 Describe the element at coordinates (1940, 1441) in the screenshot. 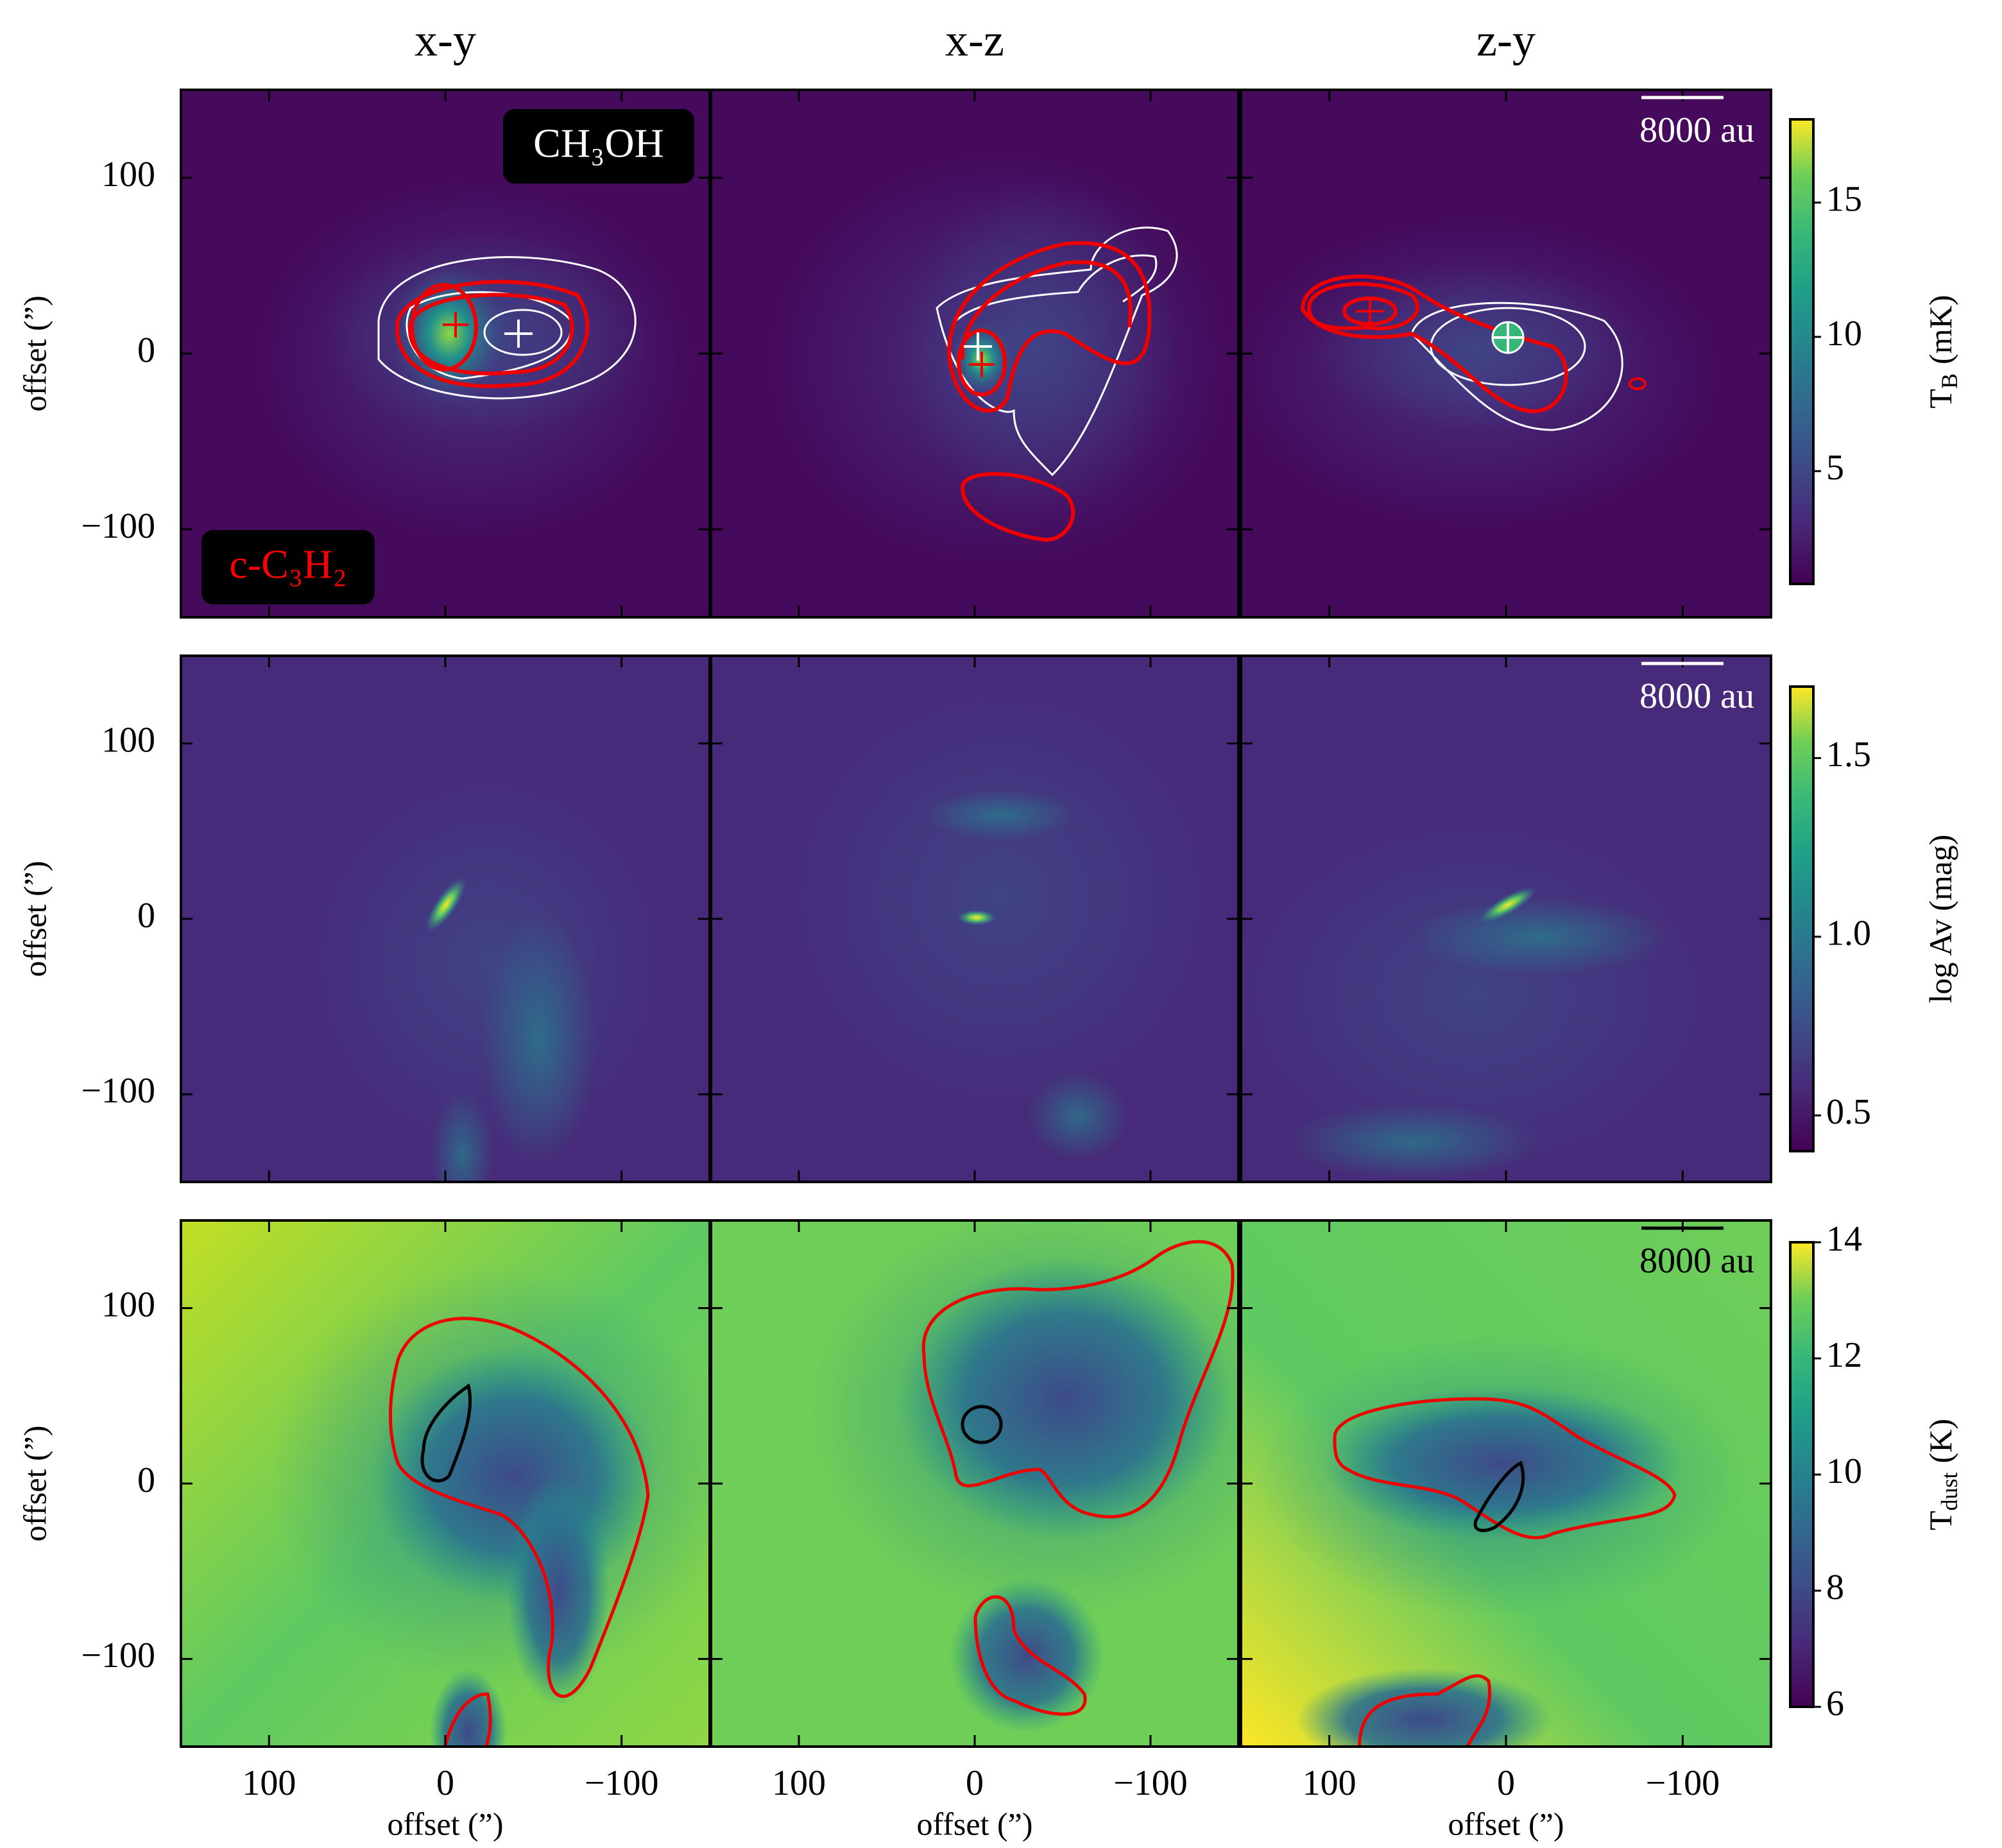

I see `colorbar-label-part: (K)` at that location.